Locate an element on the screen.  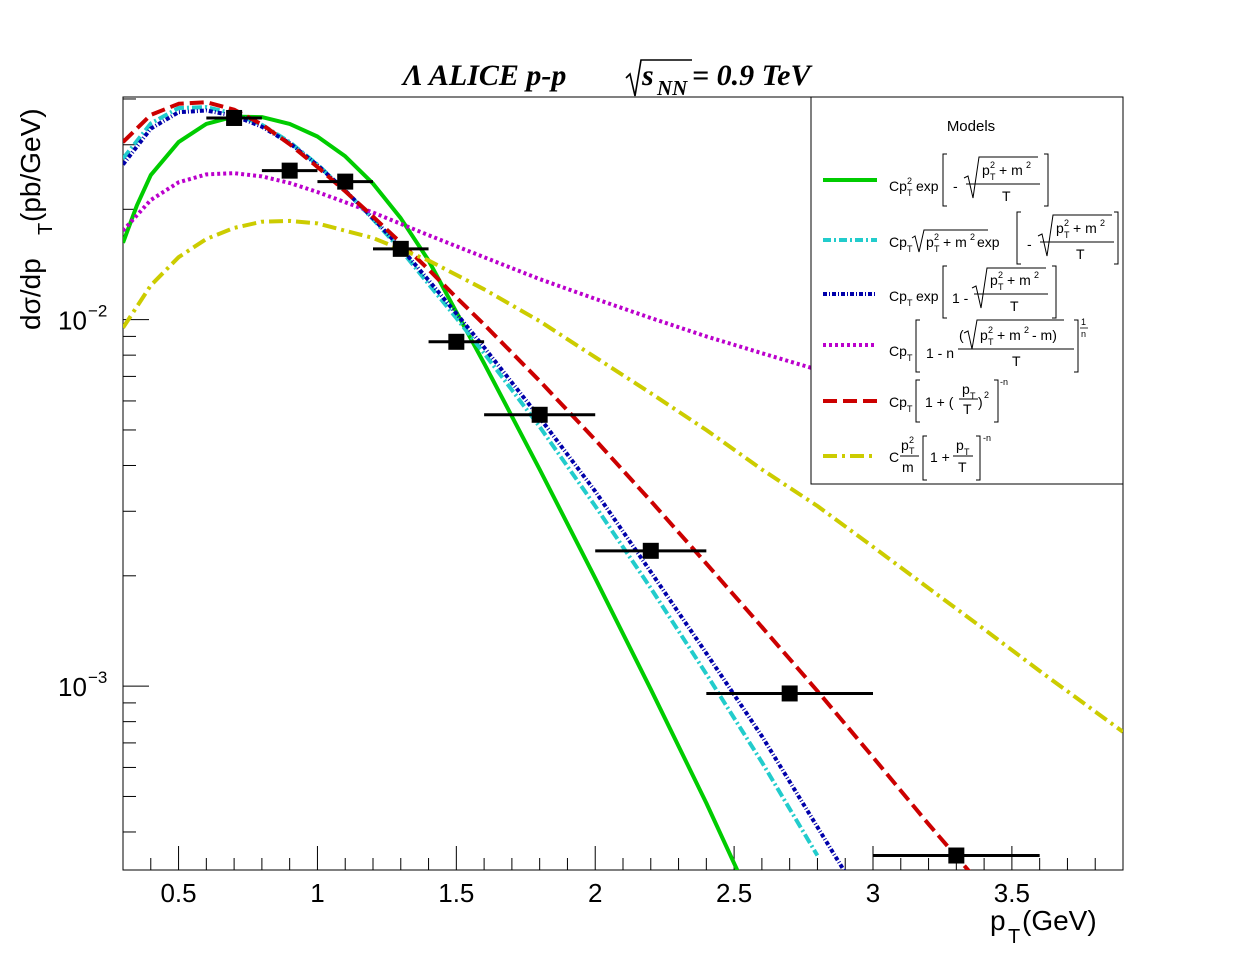
svg-text: 1 - n is located at coordinates (940, 353).